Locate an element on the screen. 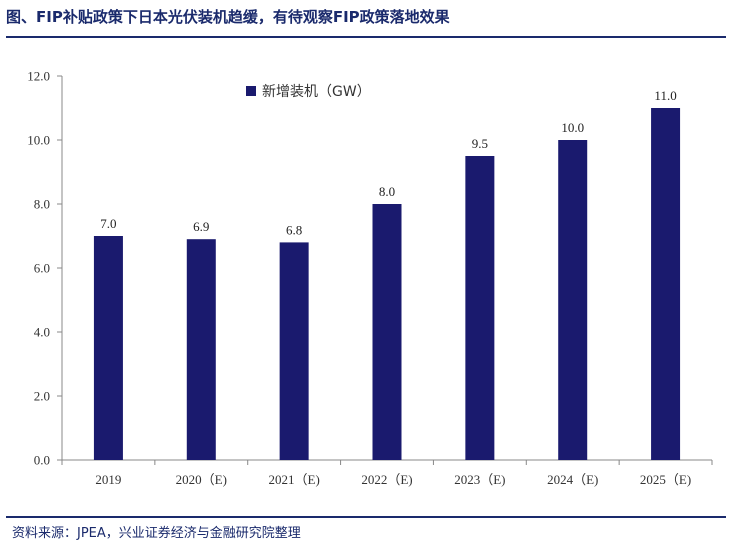  y-tick-label: 12.0 is located at coordinates (38, 76).